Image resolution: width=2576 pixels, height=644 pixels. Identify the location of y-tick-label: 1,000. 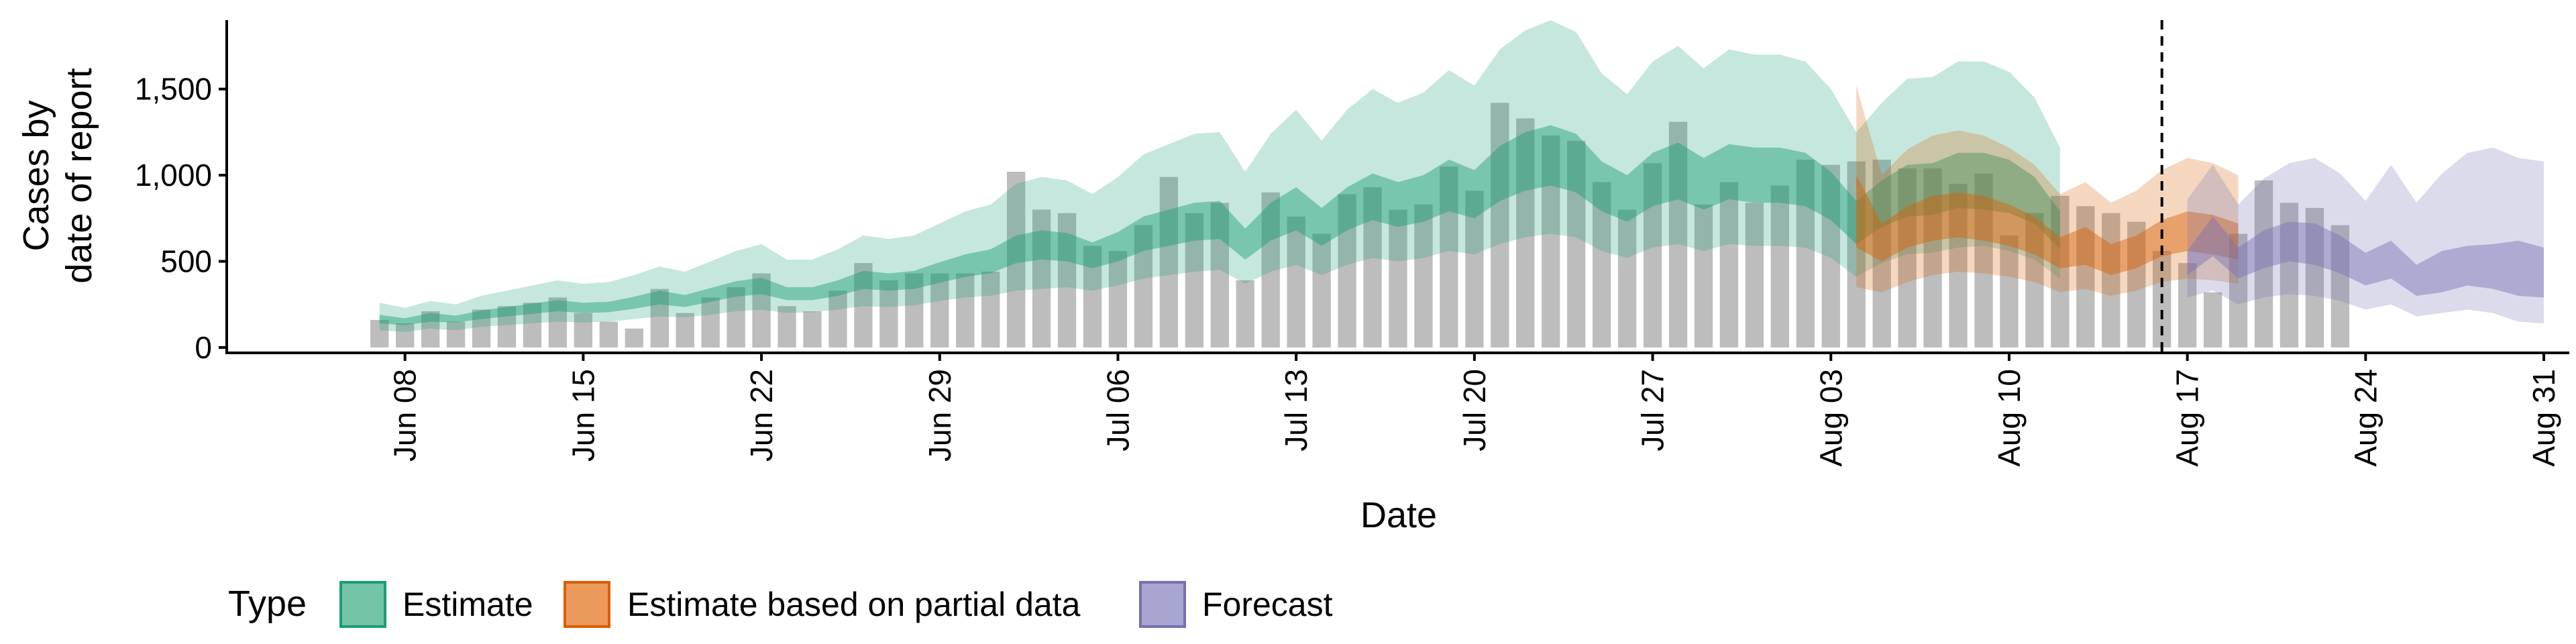
(173, 175).